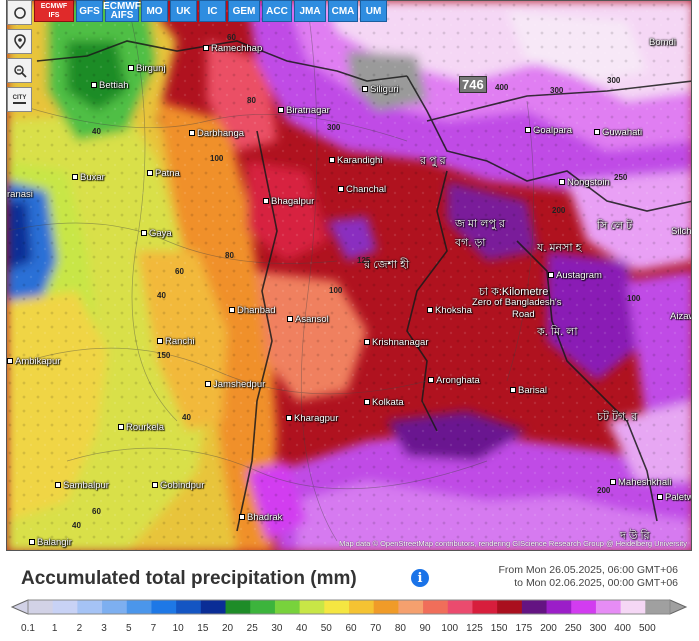  What do you see at coordinates (92, 177) in the screenshot?
I see `place-name: Buxar` at bounding box center [92, 177].